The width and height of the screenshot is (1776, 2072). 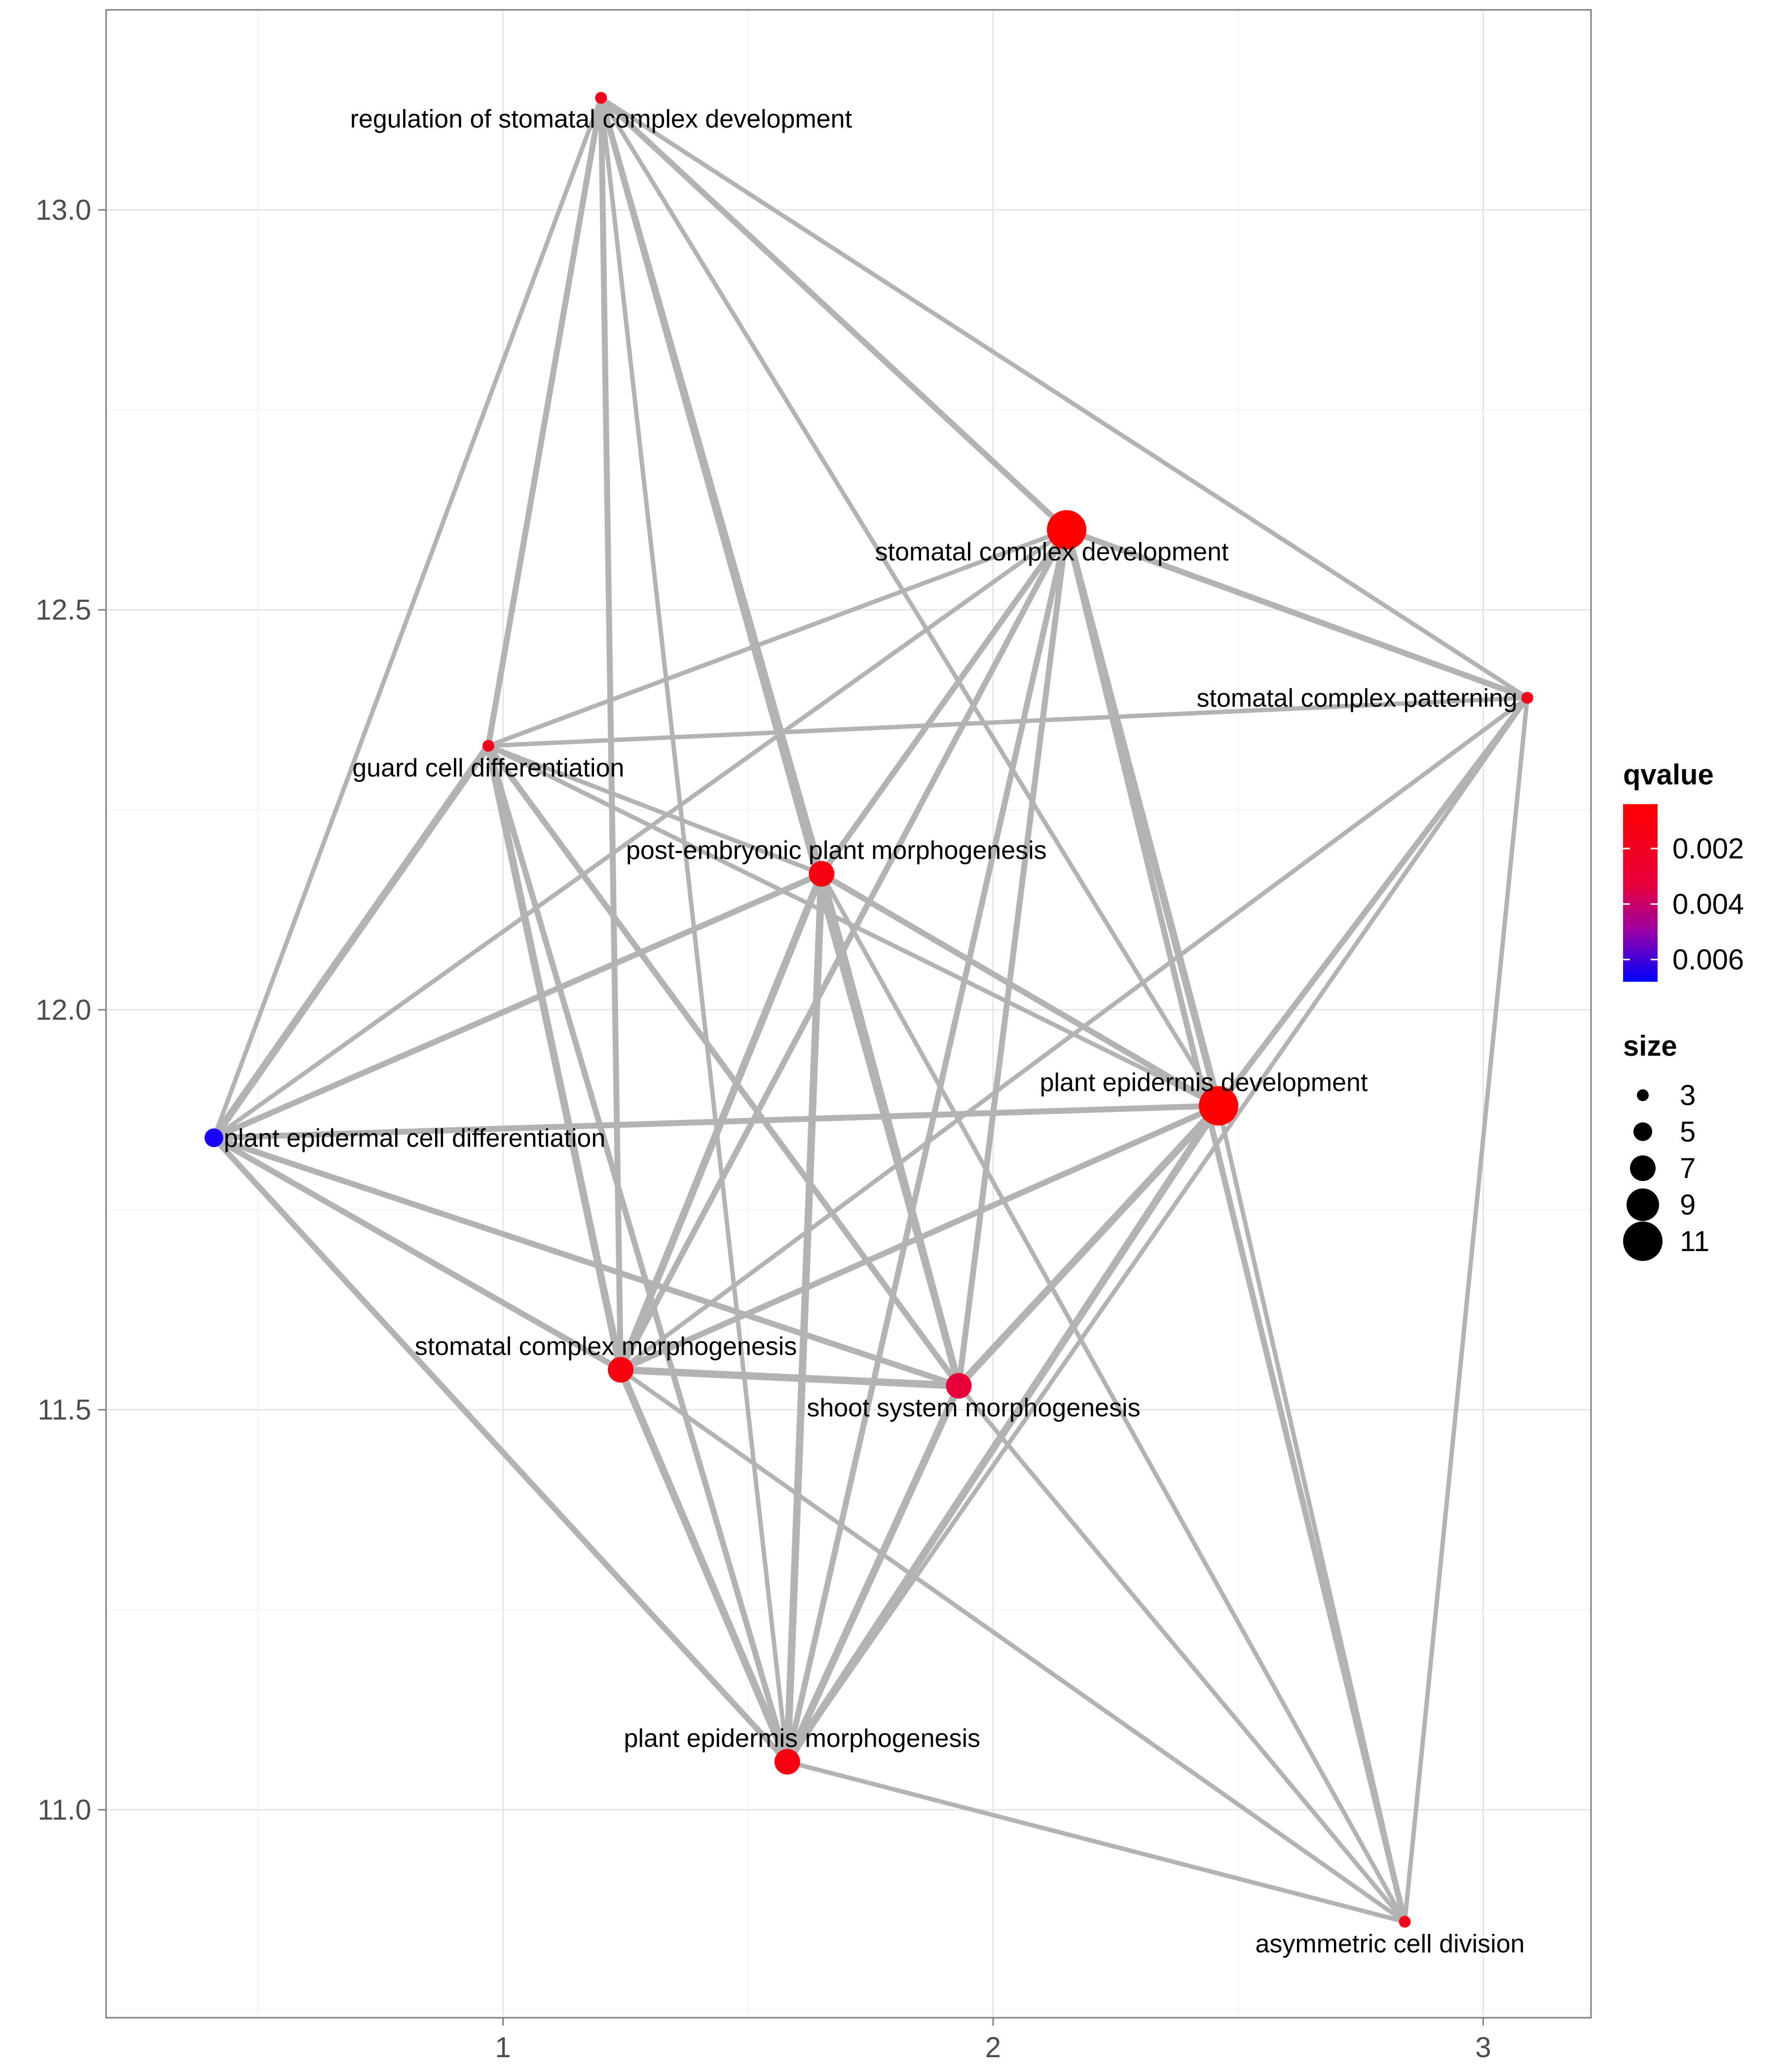 I want to click on y-tick-label: 12.5, so click(x=64, y=610).